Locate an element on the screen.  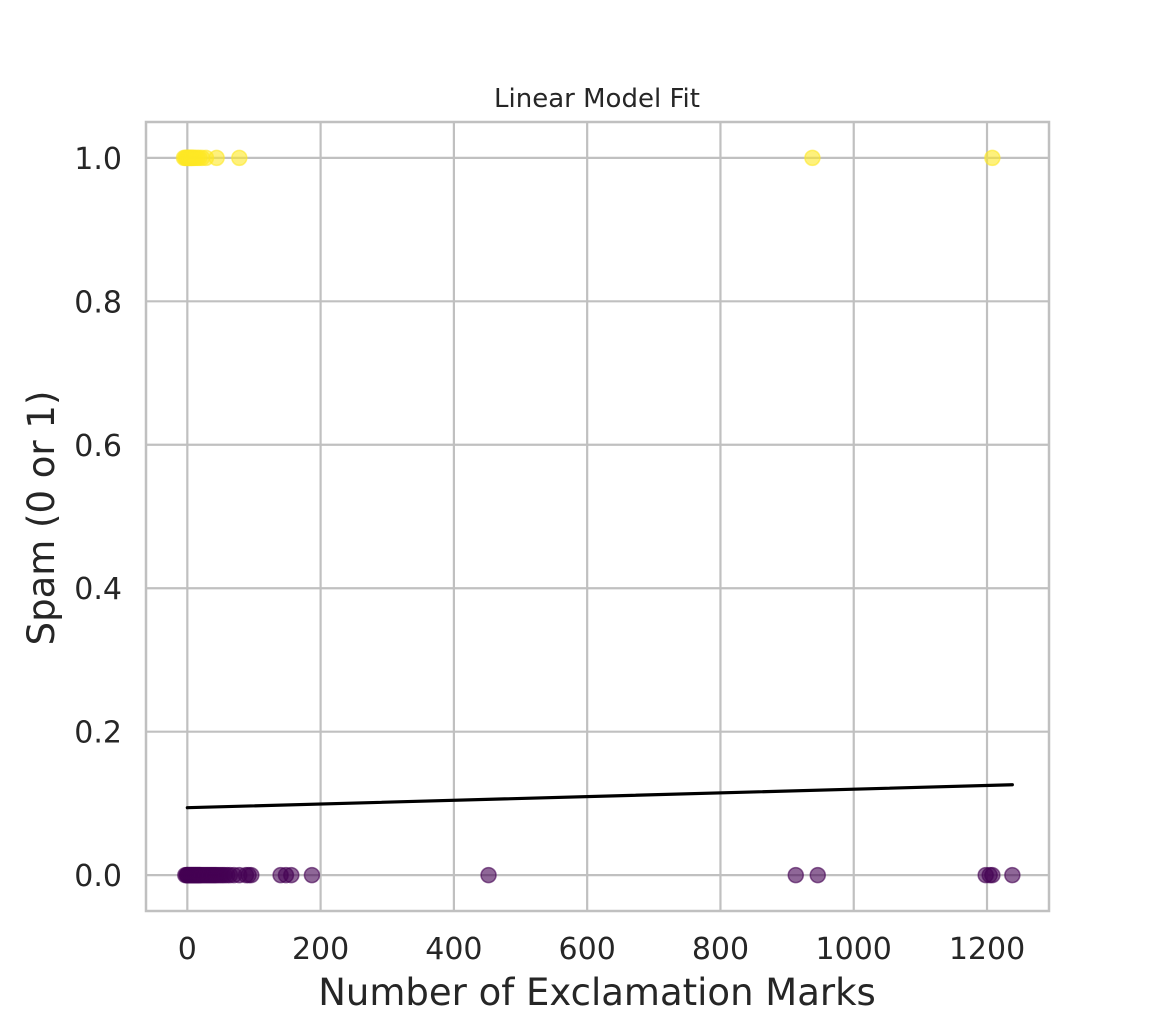
x-tick-label: 600 is located at coordinates (587, 949).